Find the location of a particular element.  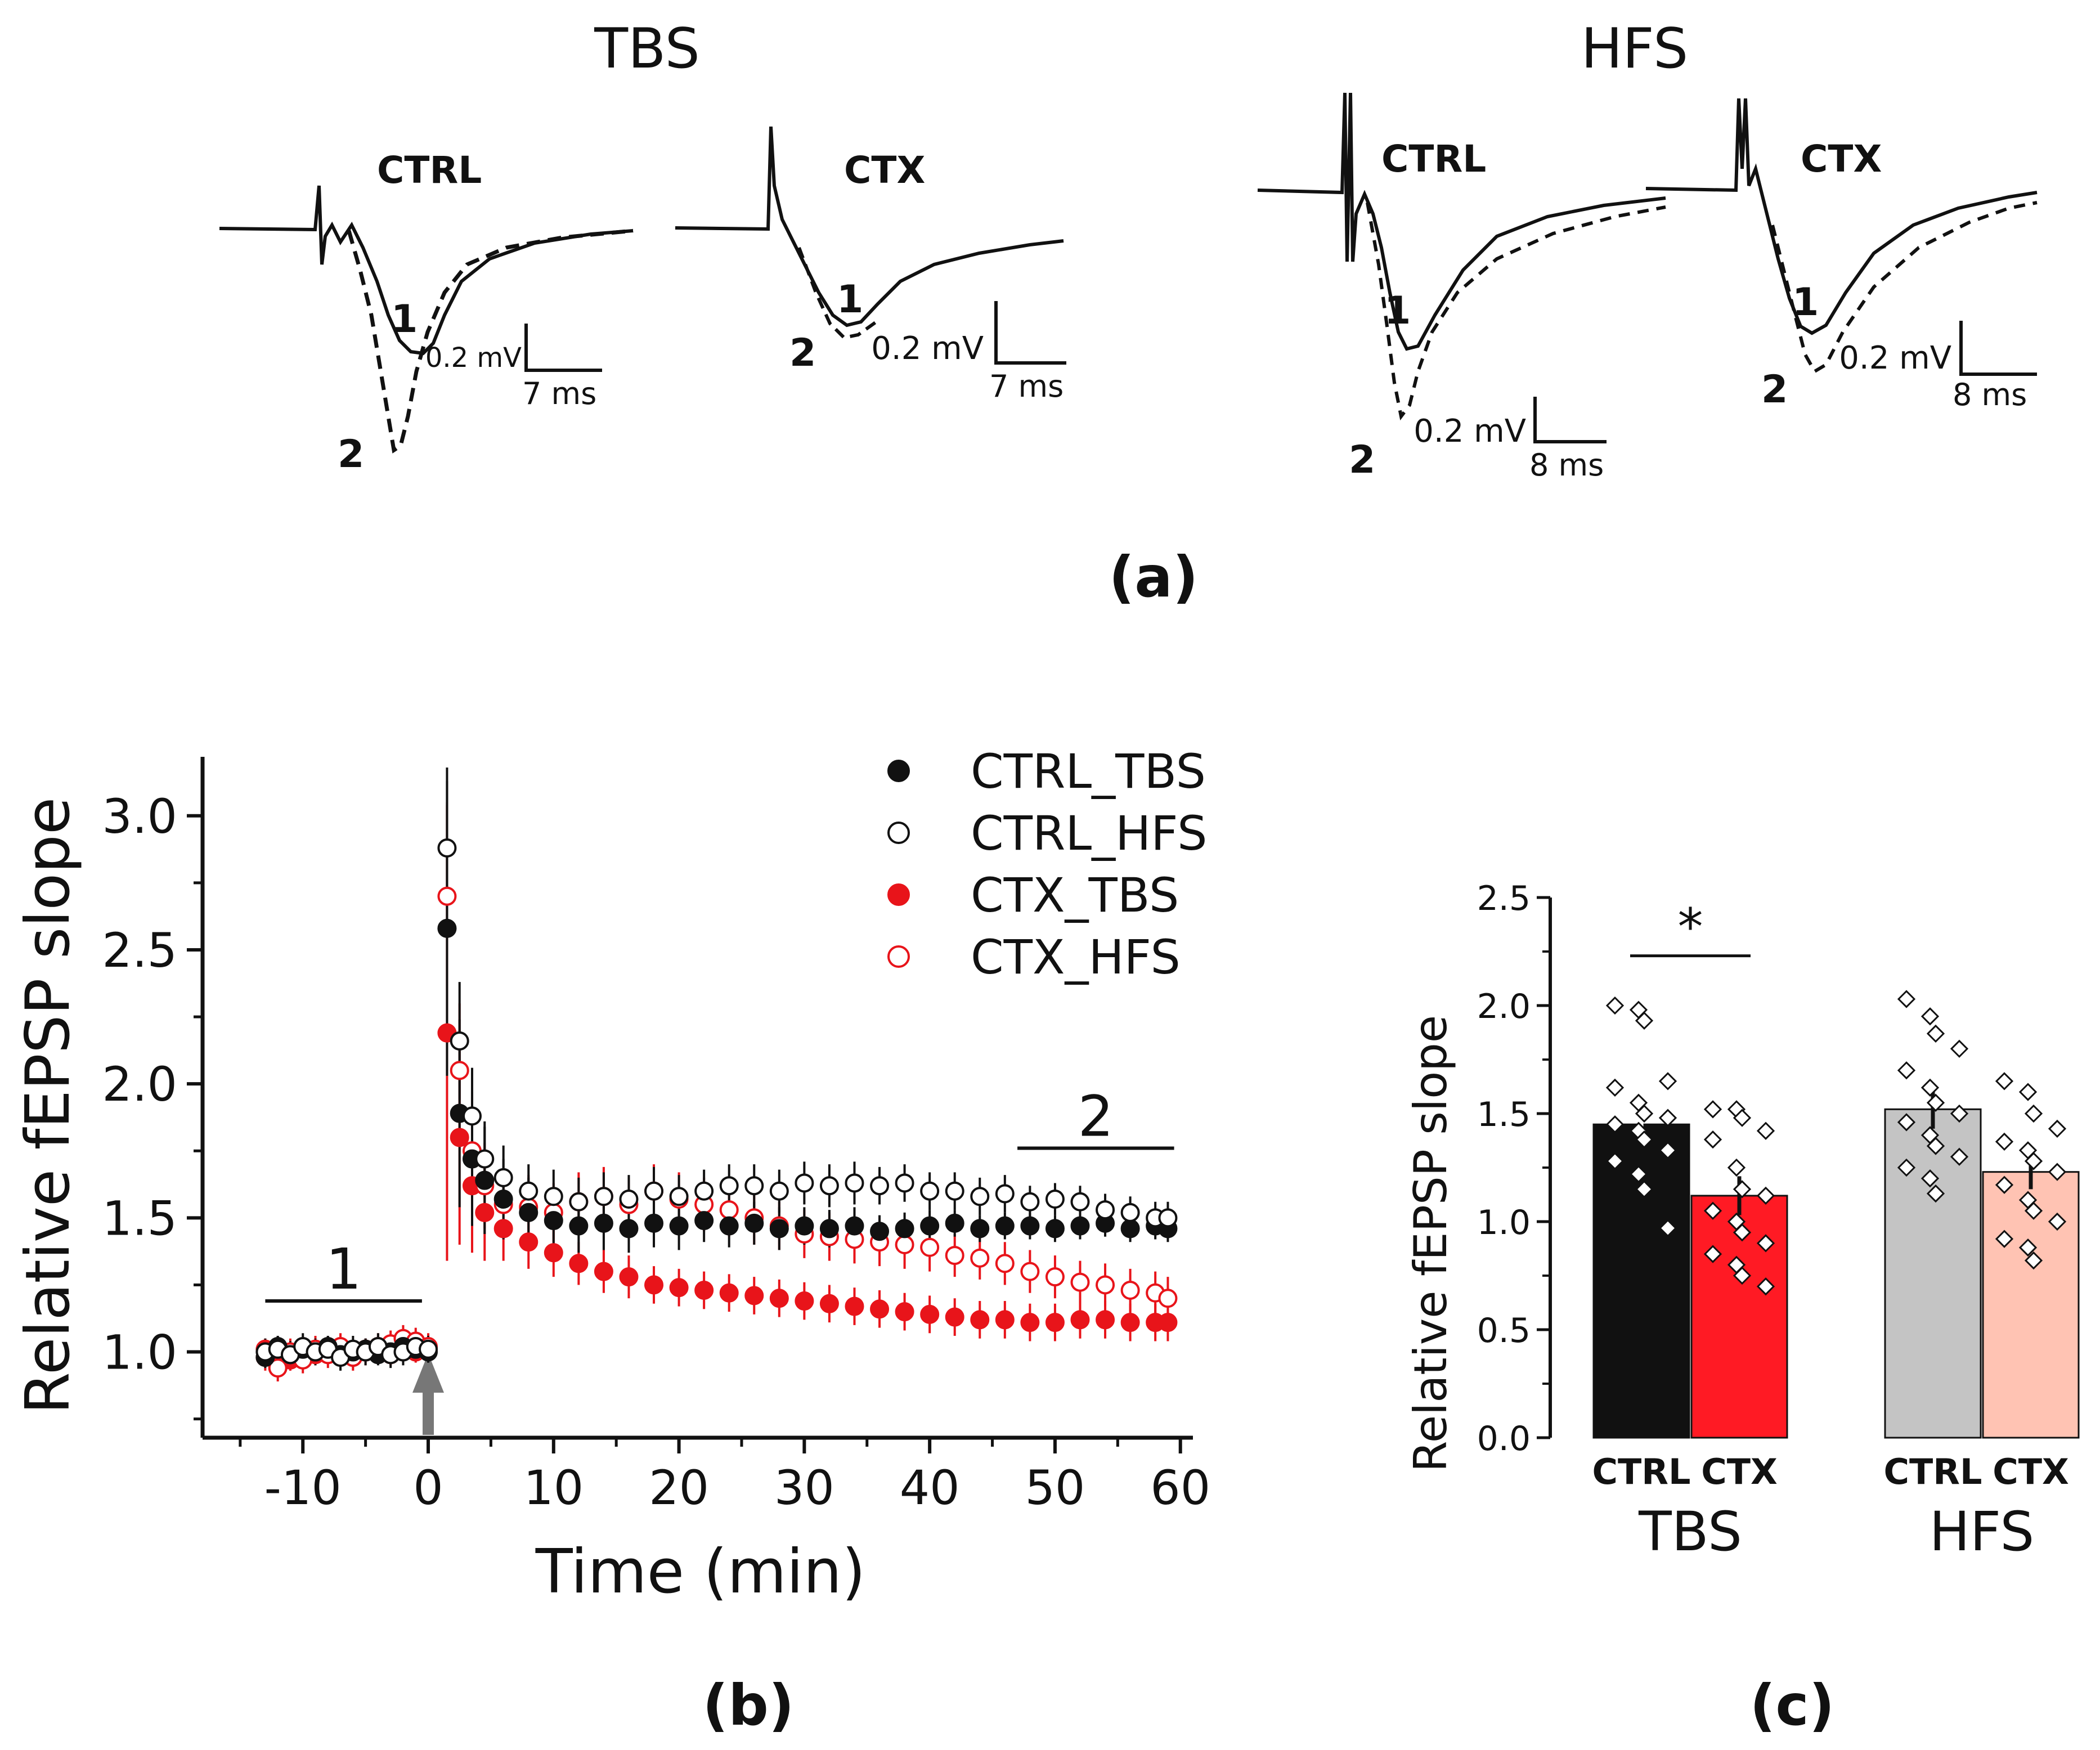

panel-b-period-label: 2 is located at coordinates (1096, 1117).